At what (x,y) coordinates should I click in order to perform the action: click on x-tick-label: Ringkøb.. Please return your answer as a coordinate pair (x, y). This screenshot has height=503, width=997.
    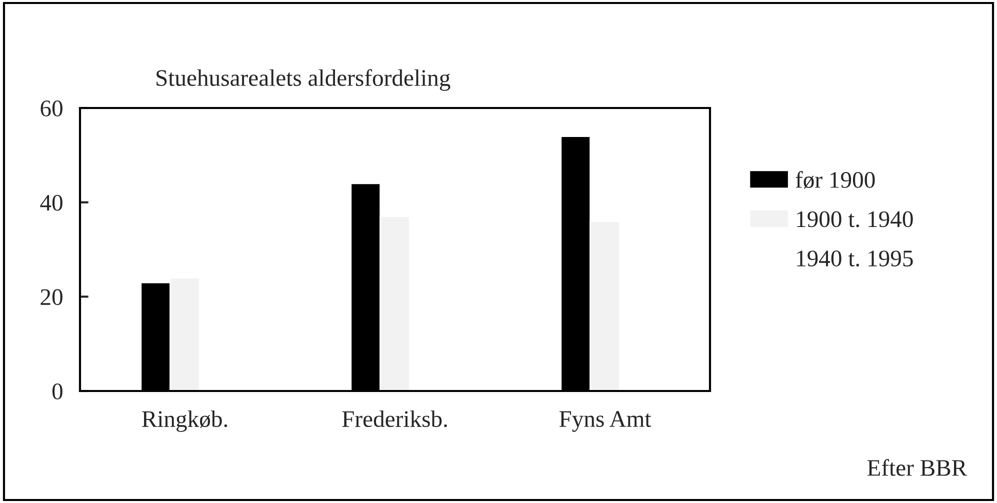
    Looking at the image, I should click on (185, 421).